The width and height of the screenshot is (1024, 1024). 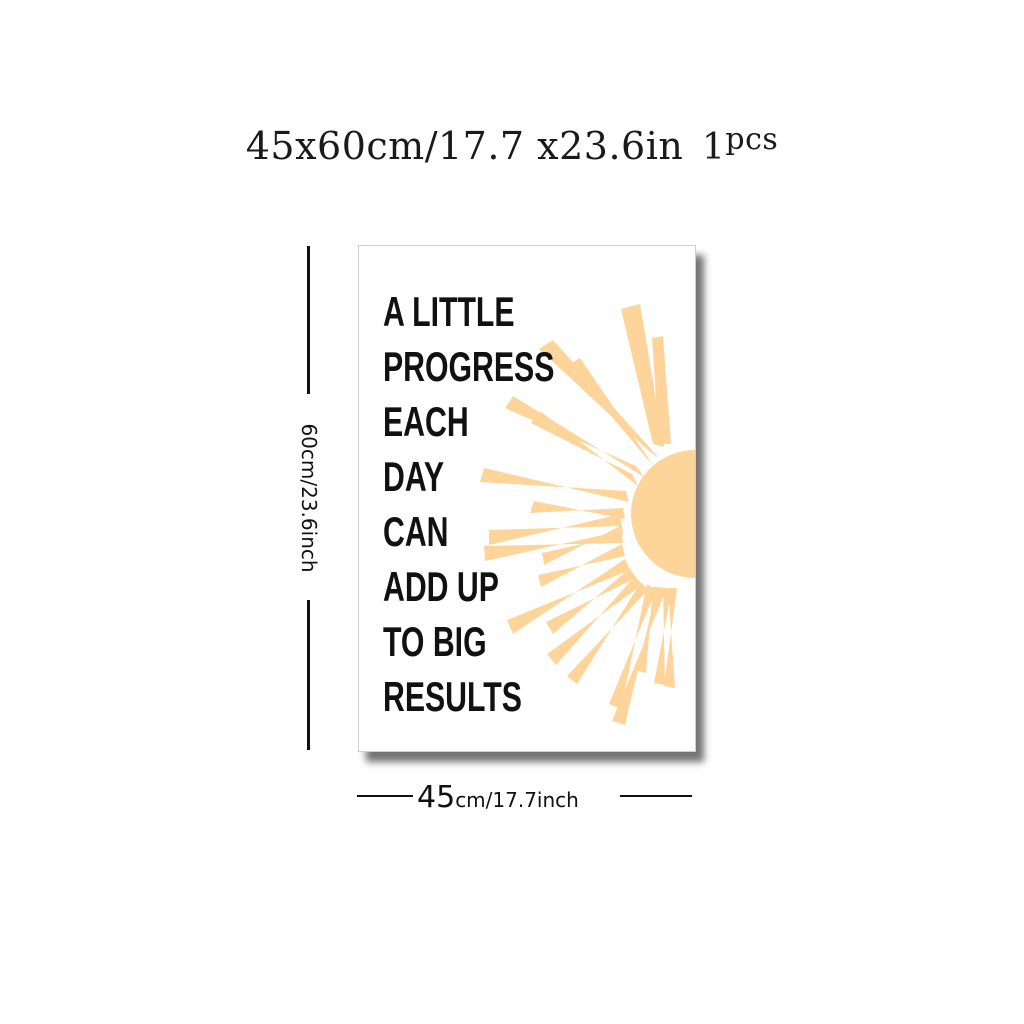 I want to click on quote-line: EACH, so click(x=426, y=421).